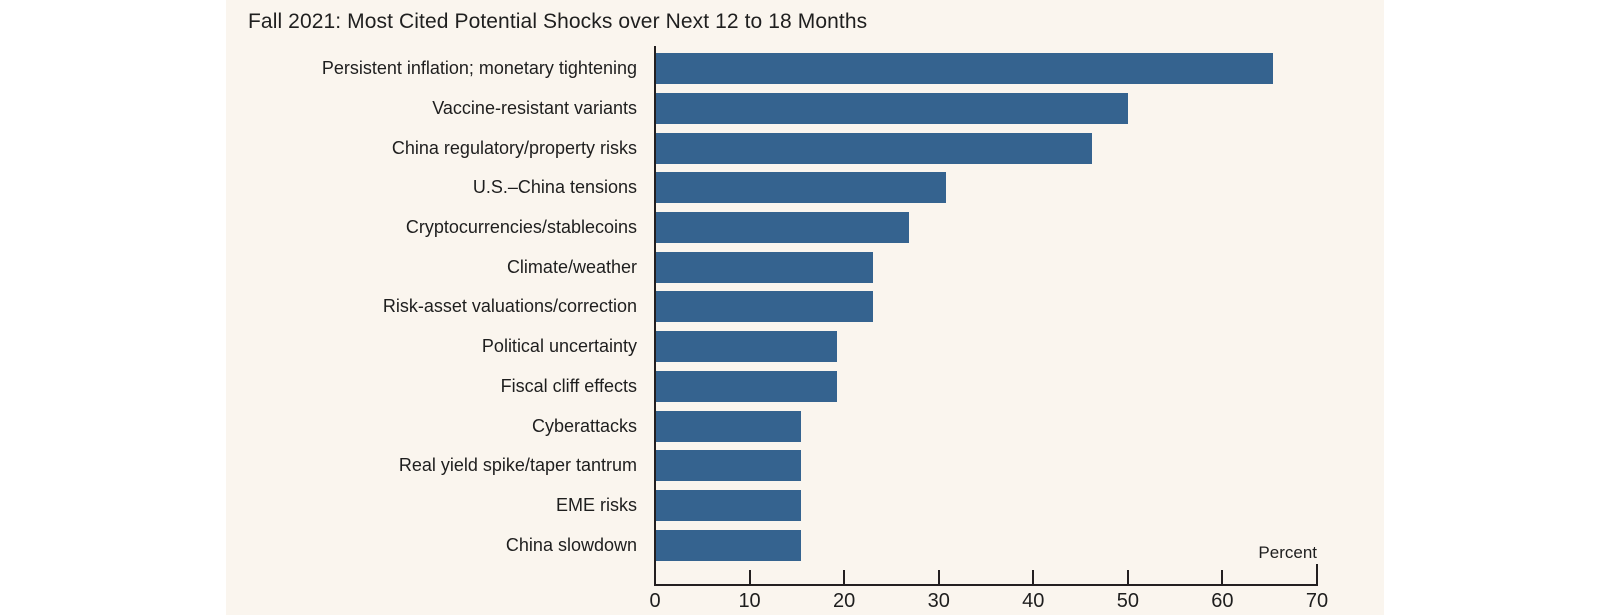 The width and height of the screenshot is (1620, 615). I want to click on bar-row: EME risks, so click(771, 506).